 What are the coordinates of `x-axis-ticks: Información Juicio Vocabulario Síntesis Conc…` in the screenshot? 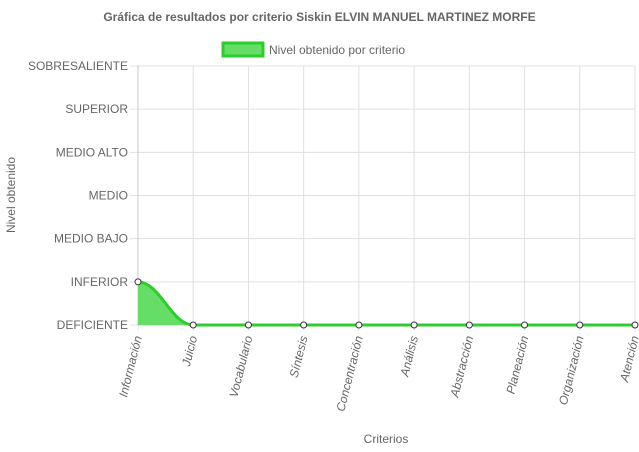 It's located at (377, 373).